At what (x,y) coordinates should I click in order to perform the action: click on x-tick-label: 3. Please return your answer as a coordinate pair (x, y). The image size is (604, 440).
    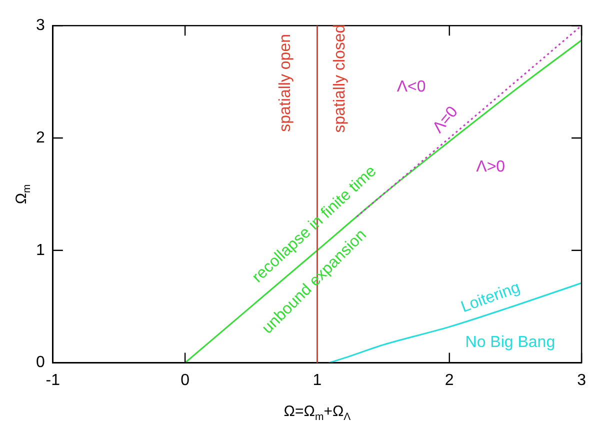
    Looking at the image, I should click on (581, 380).